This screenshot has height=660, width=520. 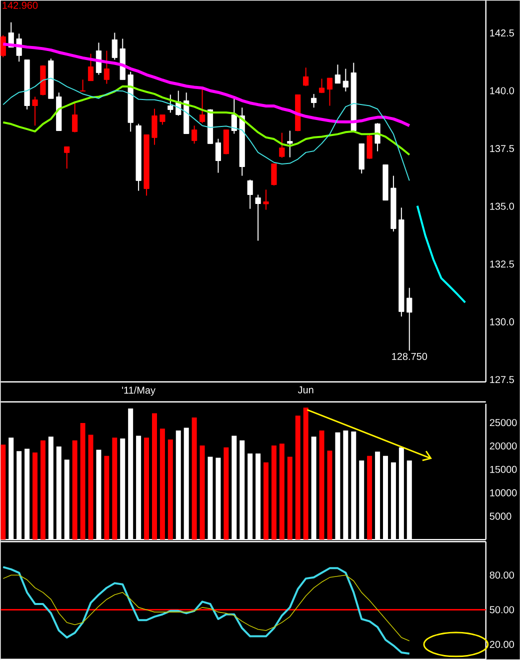 I want to click on annotation: 142.960, so click(x=20, y=5).